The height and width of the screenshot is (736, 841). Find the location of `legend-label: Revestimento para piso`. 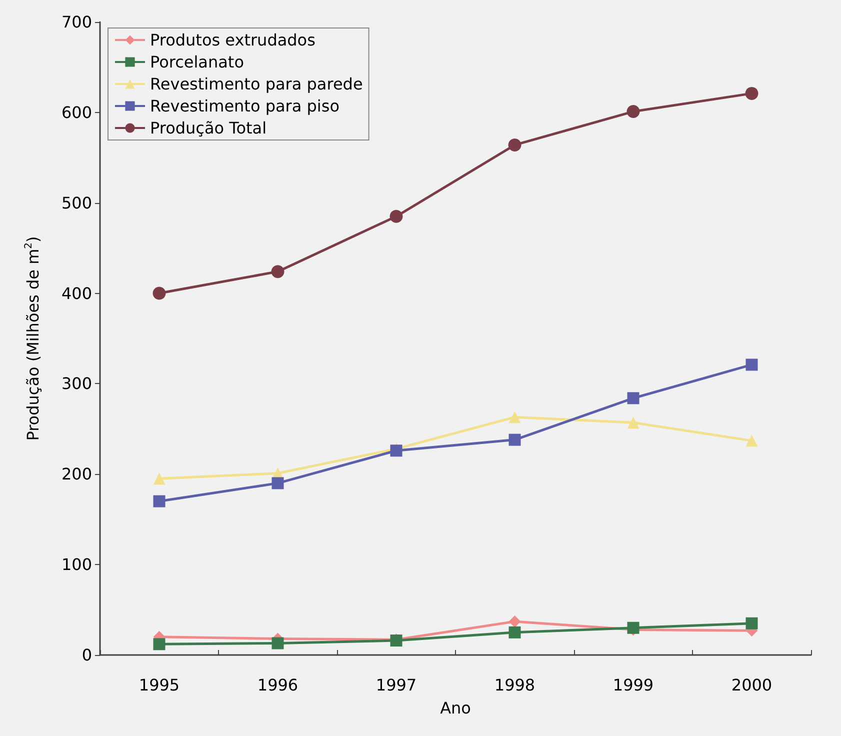

legend-label: Revestimento para piso is located at coordinates (245, 106).